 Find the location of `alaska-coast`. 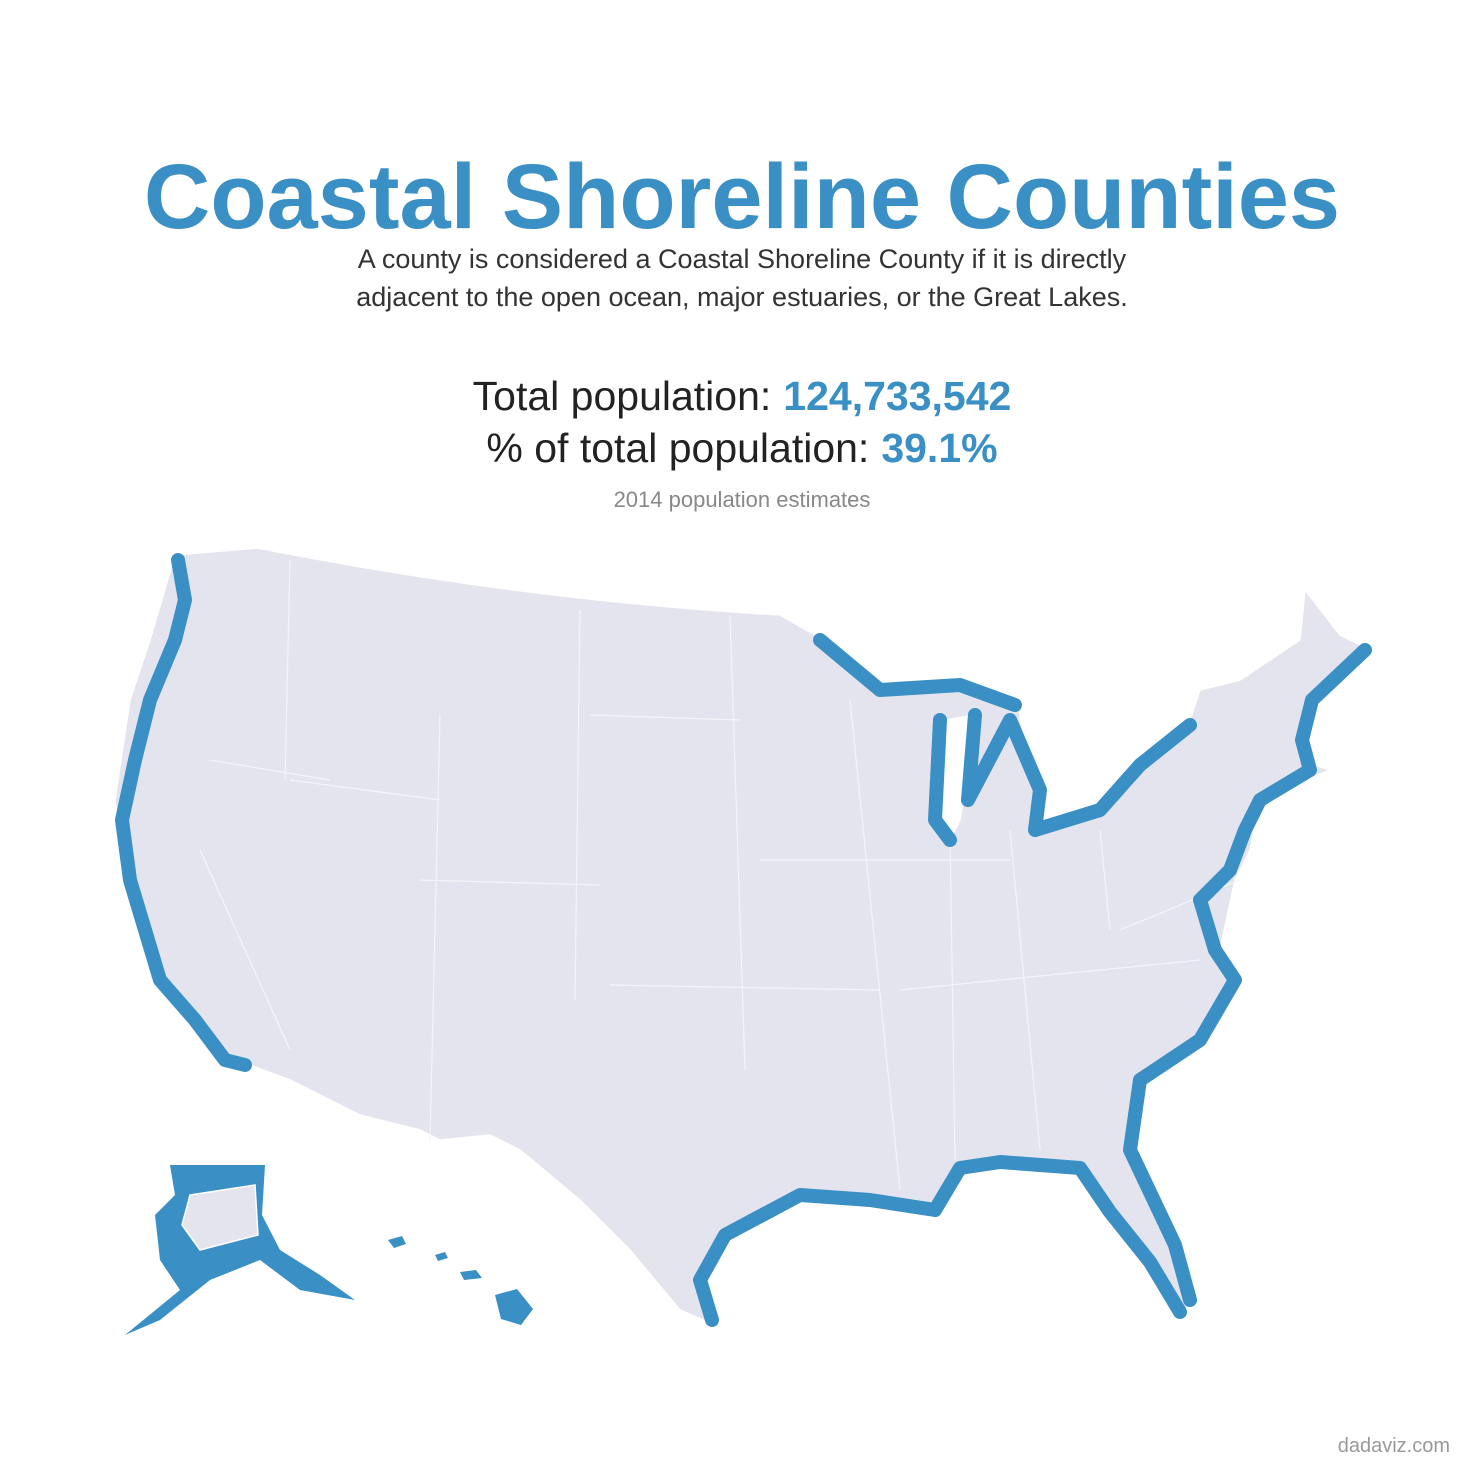

alaska-coast is located at coordinates (240, 1250).